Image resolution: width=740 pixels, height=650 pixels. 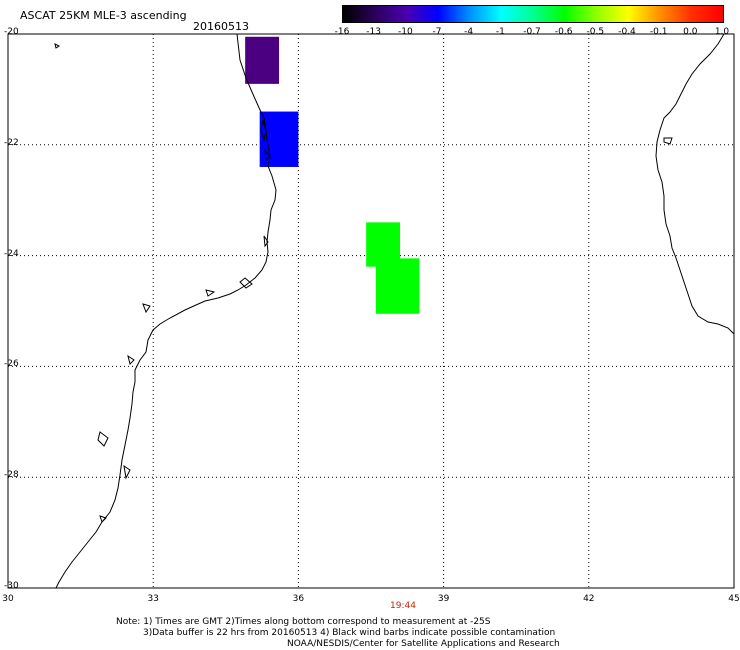 I want to click on colorbar-tick-label: -1, so click(x=500, y=32).